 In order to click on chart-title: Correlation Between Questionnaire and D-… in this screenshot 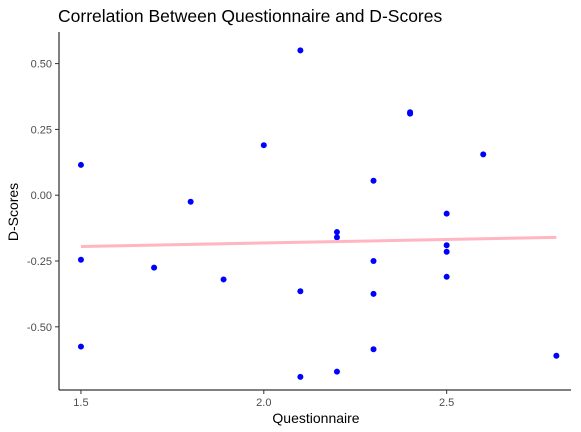, I will do `click(250, 16)`.